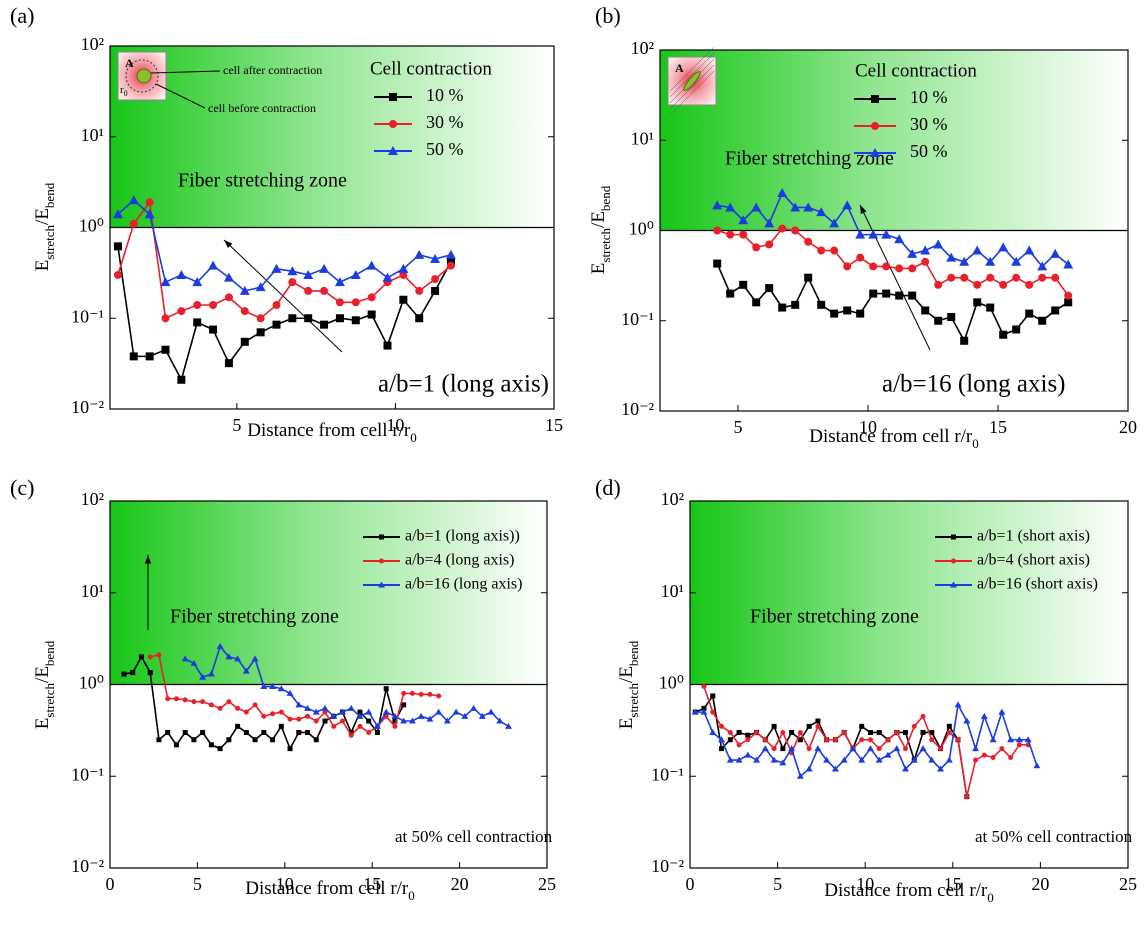  I want to click on inset-radius-part: r, so click(122, 90).